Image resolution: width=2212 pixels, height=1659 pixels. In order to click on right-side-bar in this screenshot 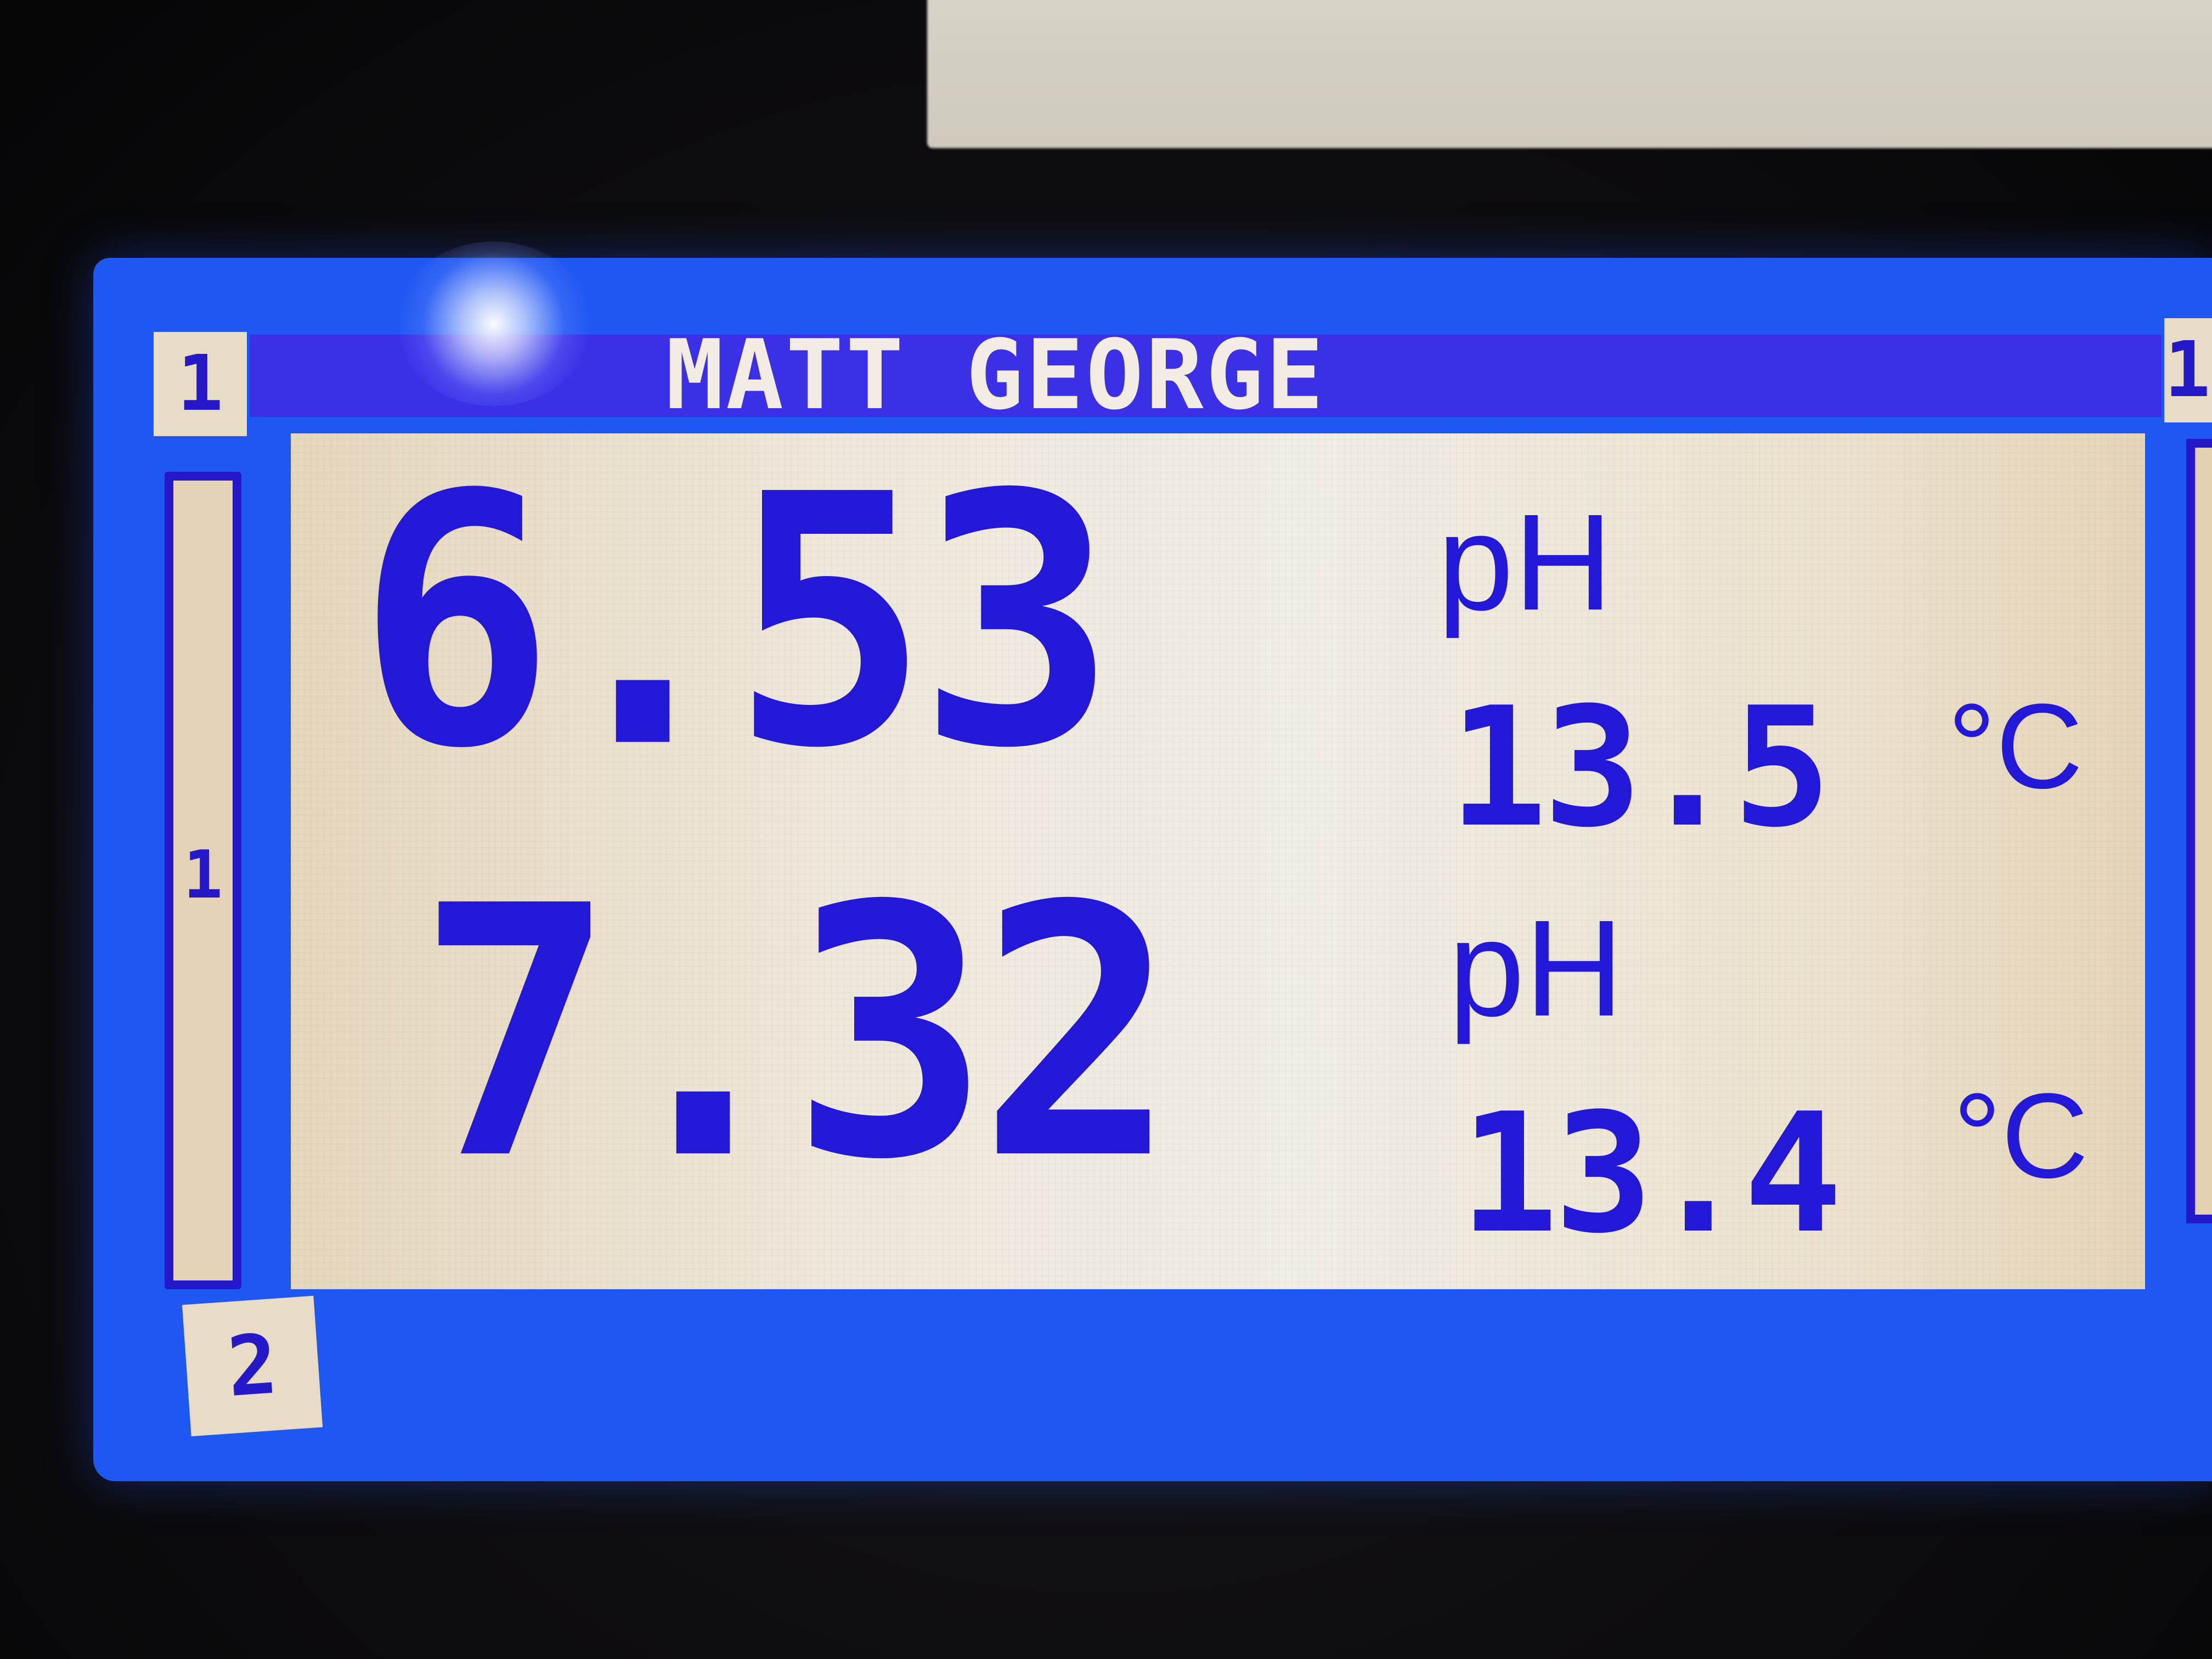, I will do `click(2199, 831)`.